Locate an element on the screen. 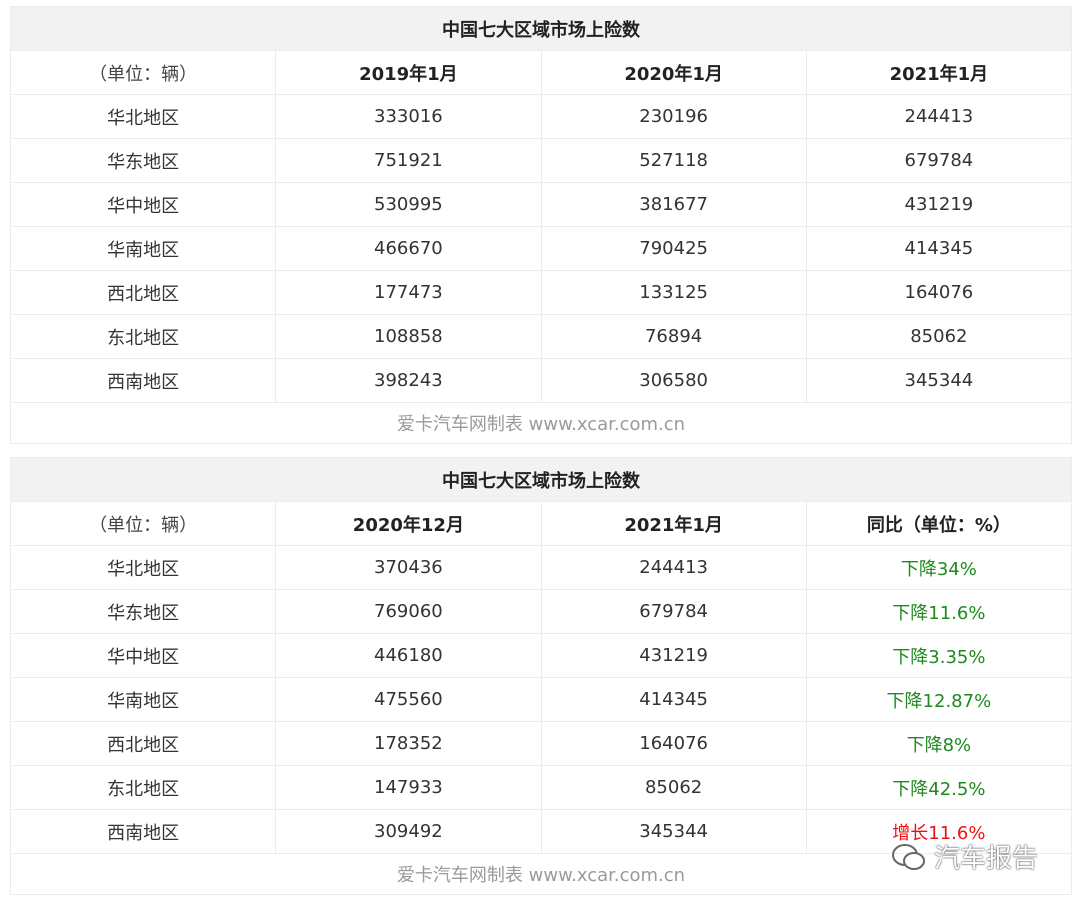  table-cell: 76894 is located at coordinates (673, 336).